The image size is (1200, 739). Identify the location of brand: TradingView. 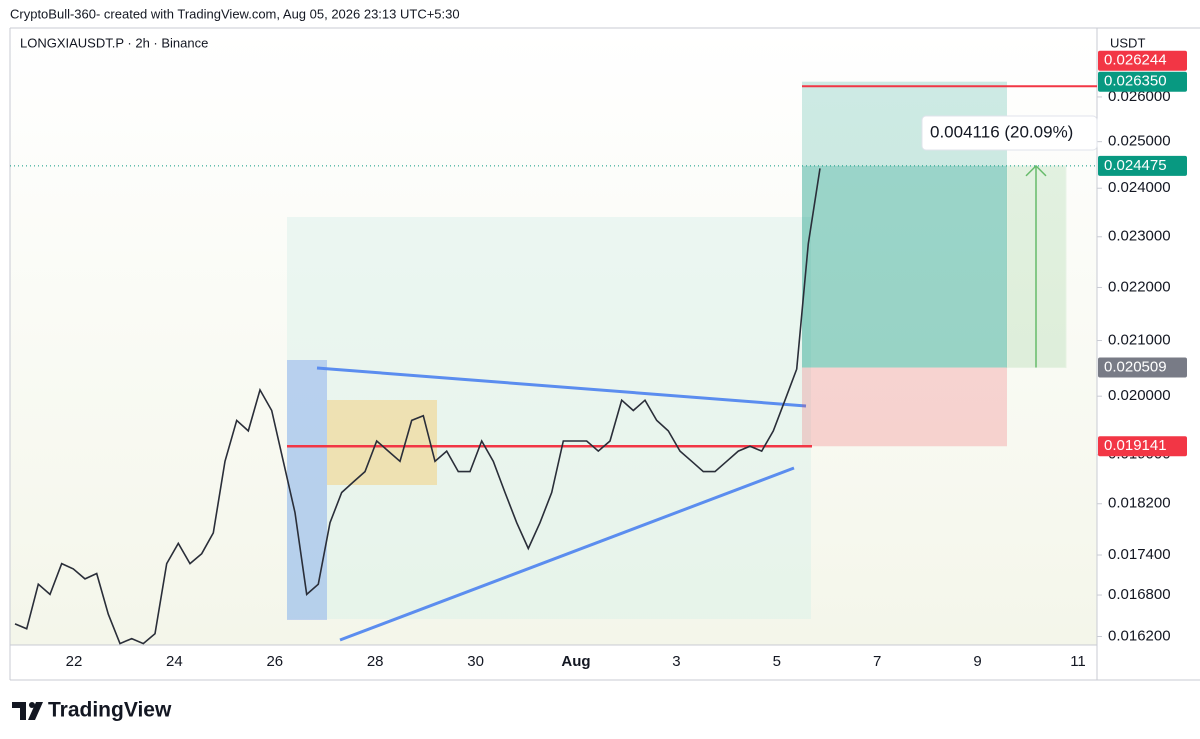
(110, 710).